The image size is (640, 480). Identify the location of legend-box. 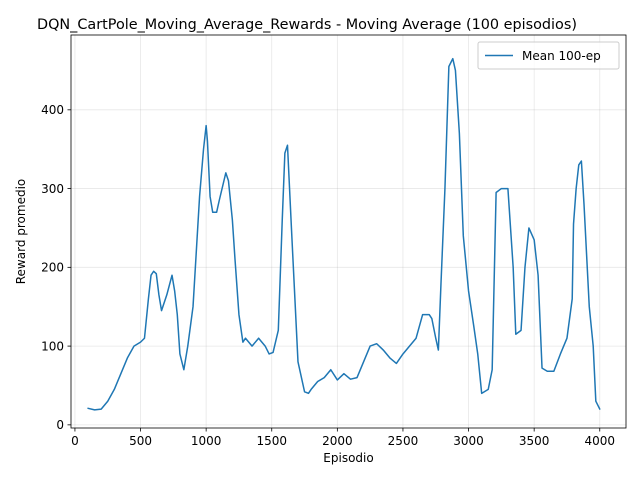
(548, 55).